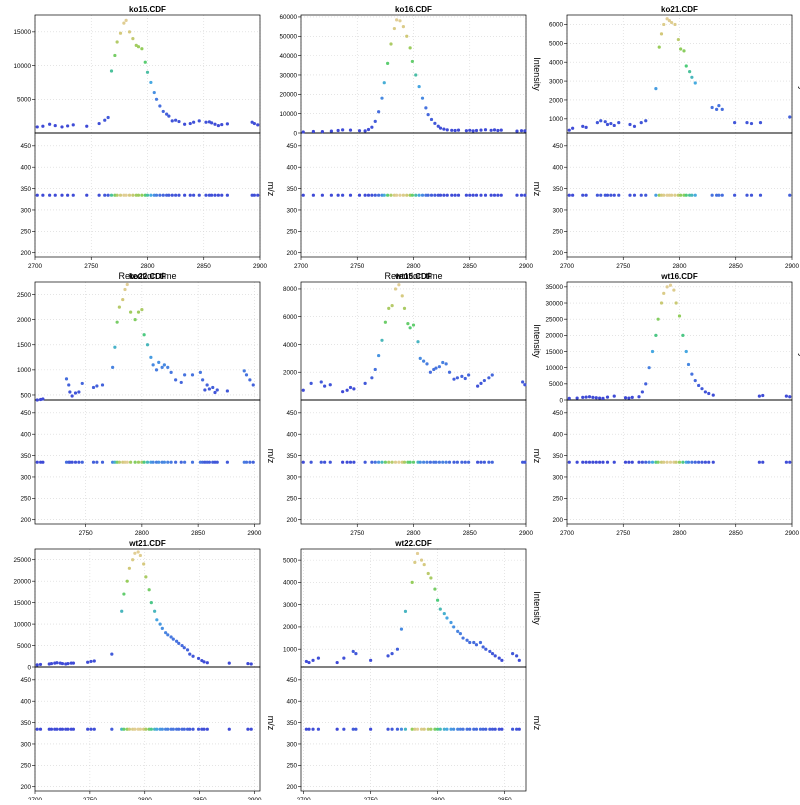 The height and width of the screenshot is (805, 800). Describe the element at coordinates (413, 533) in the screenshot. I see `x-tick-label: 2800` at that location.